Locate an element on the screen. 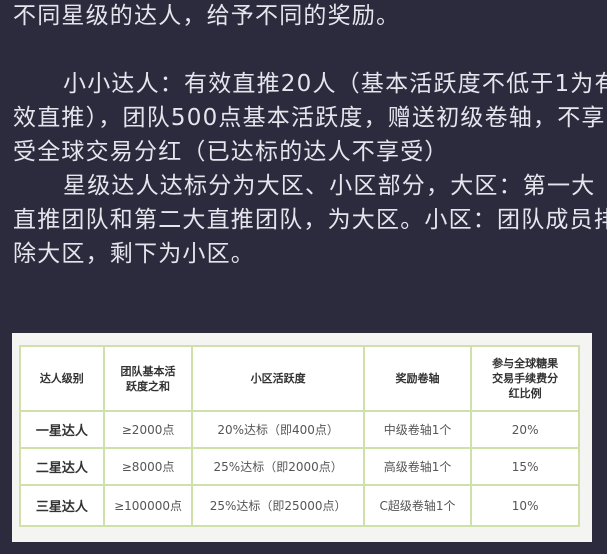  paragraph-line: 受全球交易分红（已达标的达人不享受） is located at coordinates (231, 152).